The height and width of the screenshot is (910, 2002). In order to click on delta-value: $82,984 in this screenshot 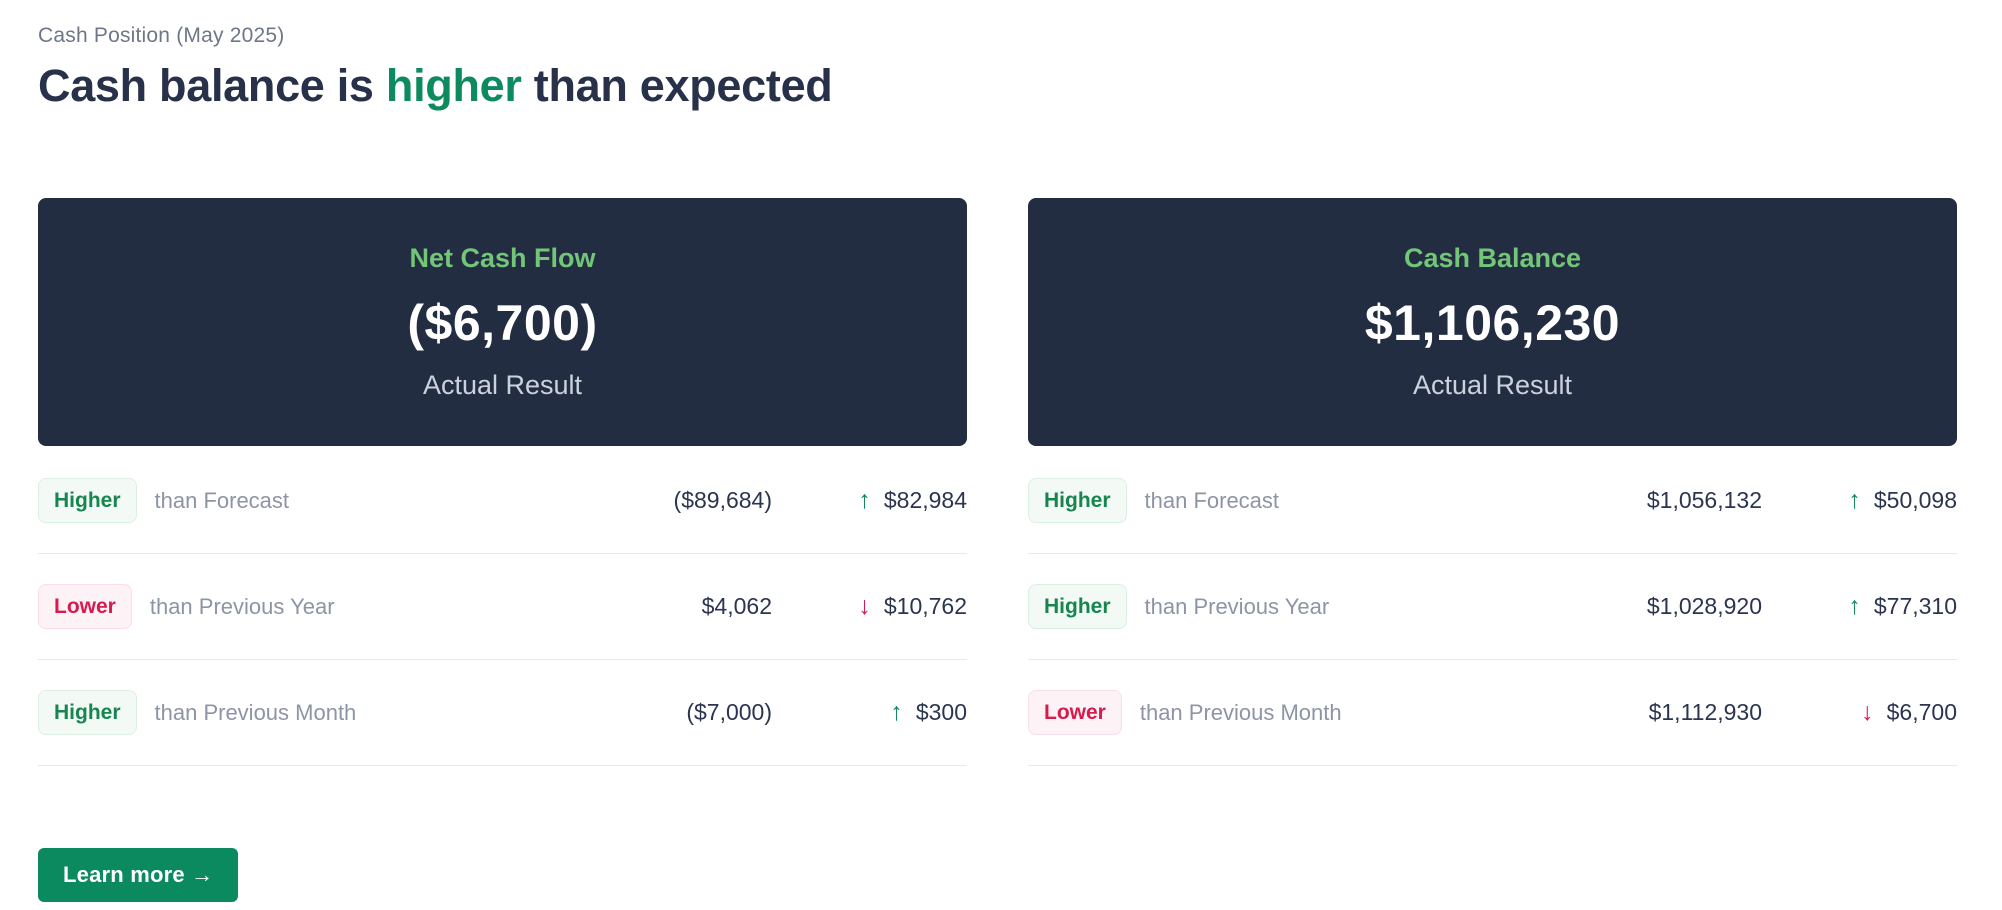, I will do `click(925, 500)`.